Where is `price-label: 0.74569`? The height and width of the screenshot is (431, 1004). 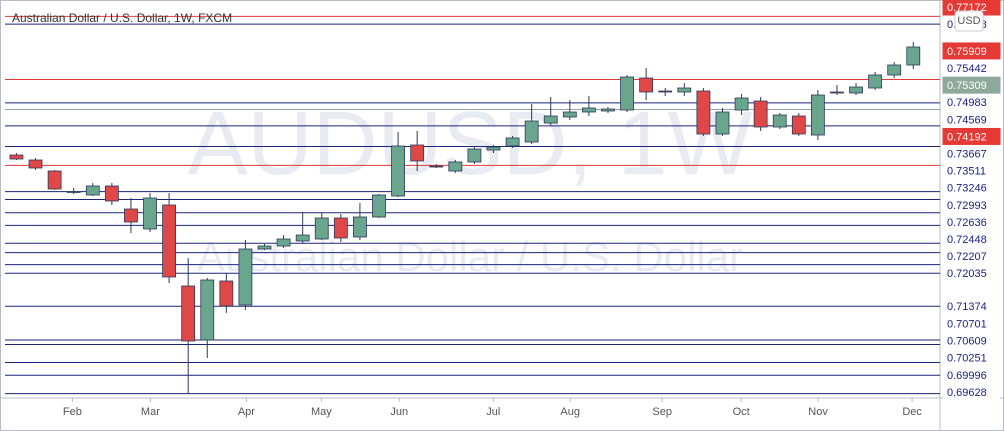 price-label: 0.74569 is located at coordinates (967, 120).